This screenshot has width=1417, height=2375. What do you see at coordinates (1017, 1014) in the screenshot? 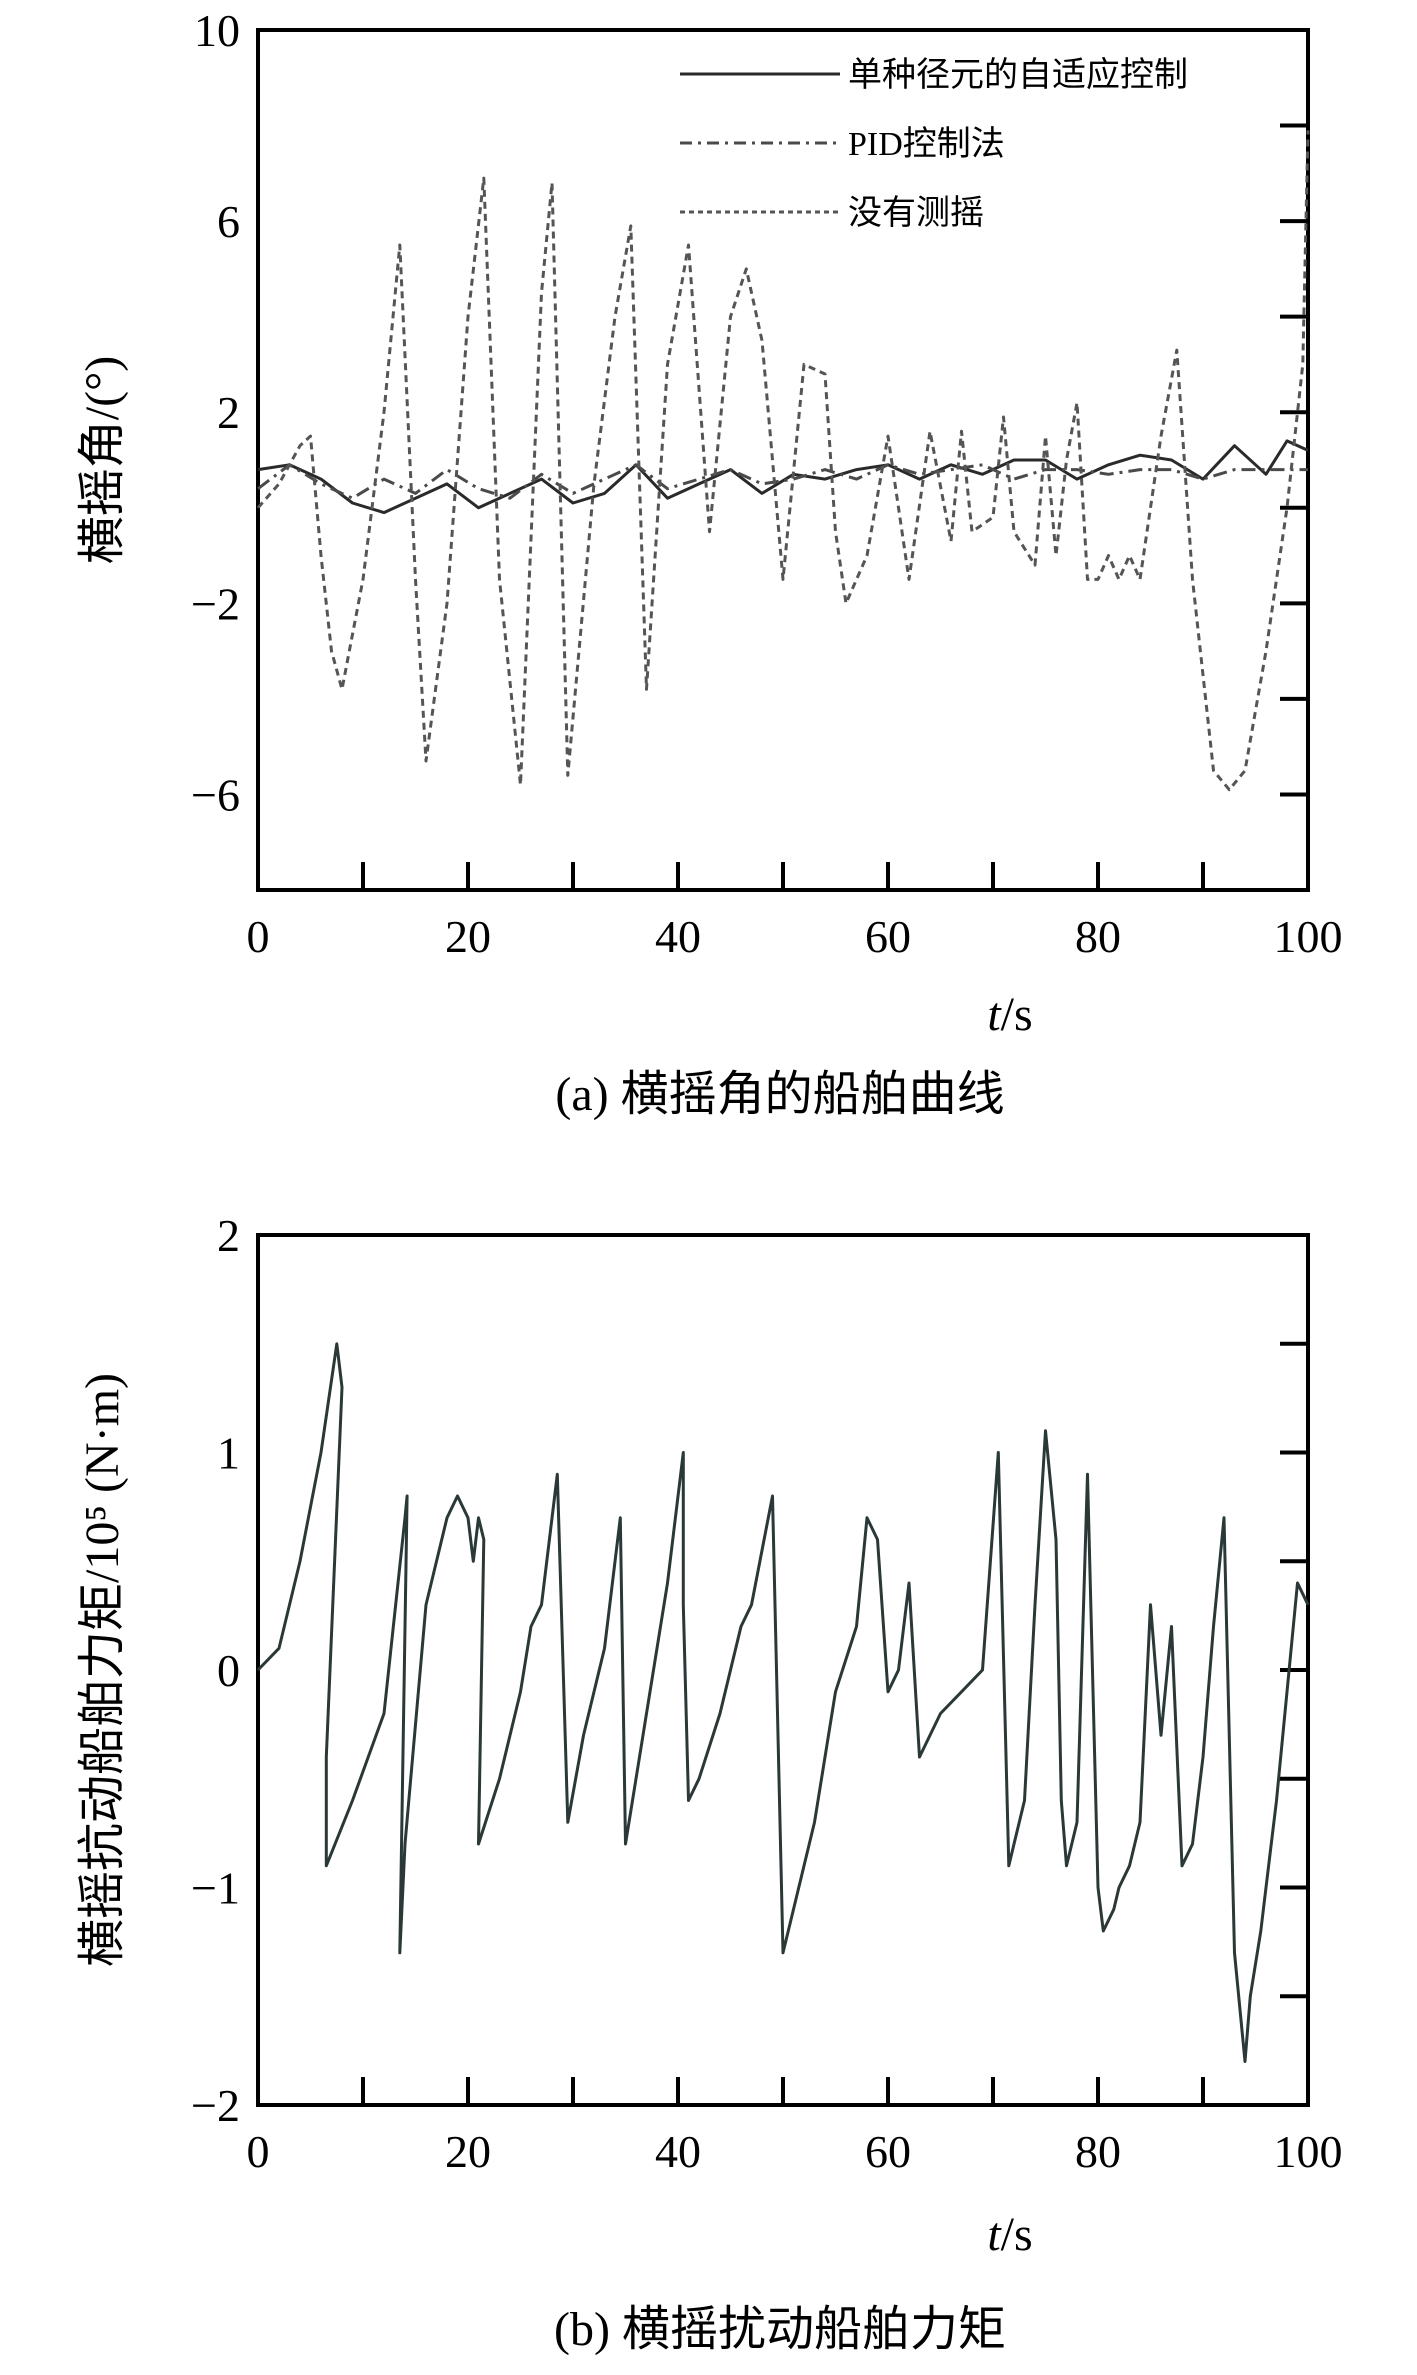
I see `x-axis-unit-a: /s` at bounding box center [1017, 1014].